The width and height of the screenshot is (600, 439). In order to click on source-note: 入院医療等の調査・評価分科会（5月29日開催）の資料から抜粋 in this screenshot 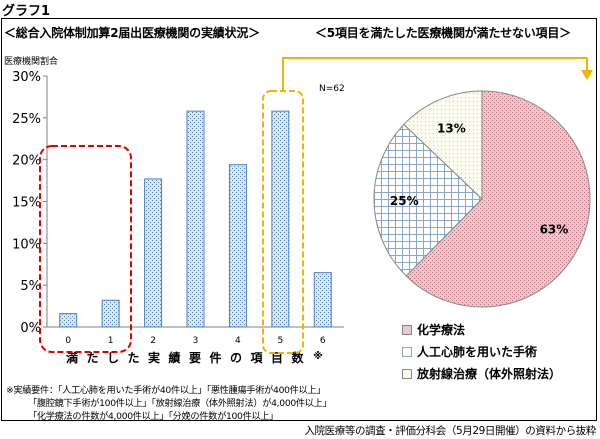, I will do `click(450, 431)`.